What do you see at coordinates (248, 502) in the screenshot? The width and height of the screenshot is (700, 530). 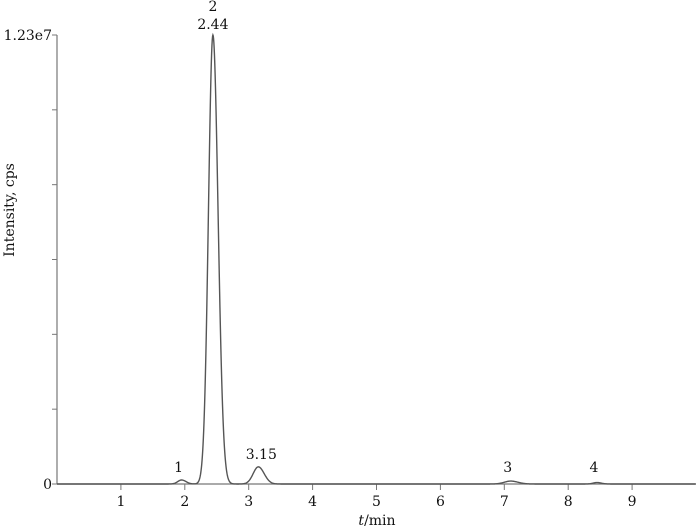 I see `x-tick-label: 3` at bounding box center [248, 502].